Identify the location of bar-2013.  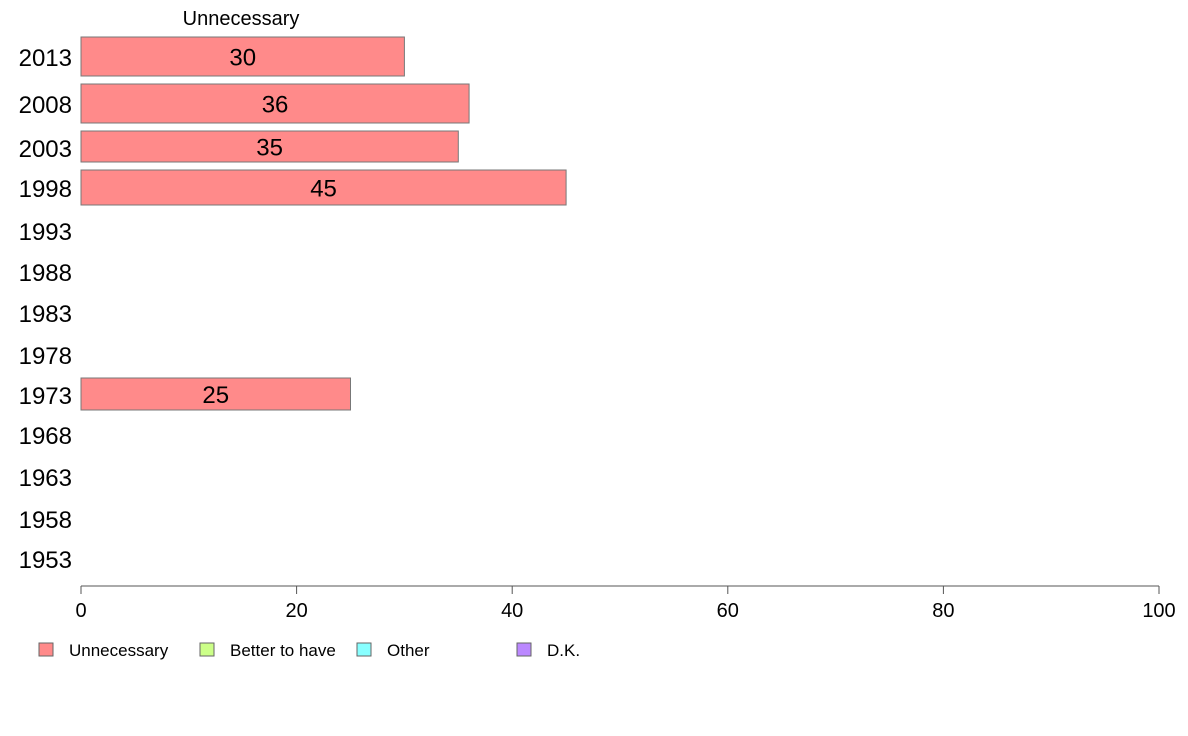
(242, 56).